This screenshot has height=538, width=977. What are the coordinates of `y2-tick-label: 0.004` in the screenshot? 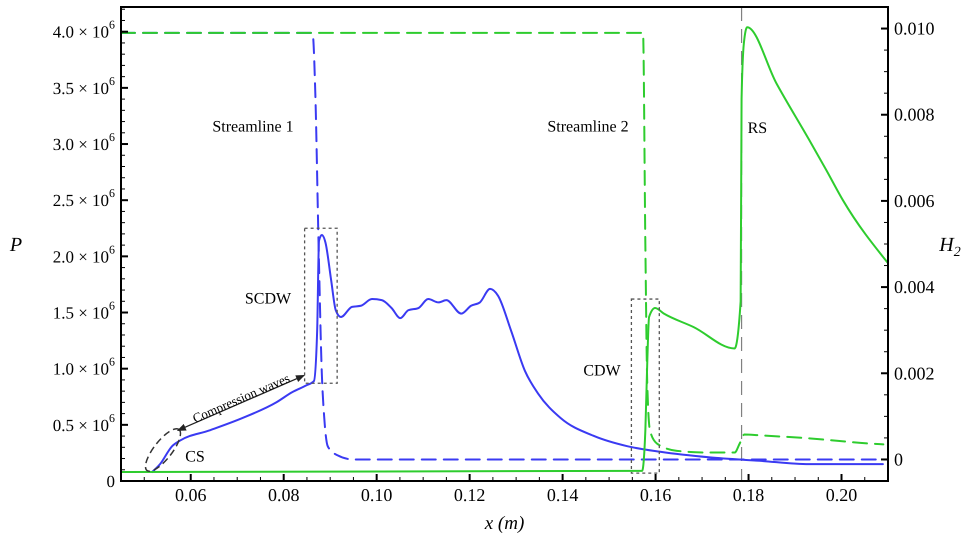 It's located at (914, 287).